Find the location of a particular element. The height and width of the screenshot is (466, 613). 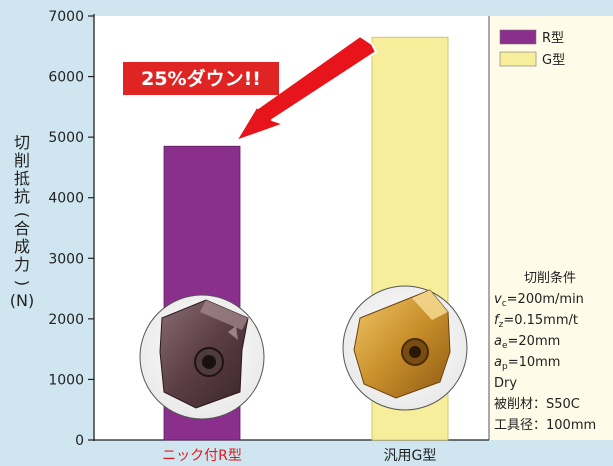

condition-line: vc=200m/min is located at coordinates (539, 300).